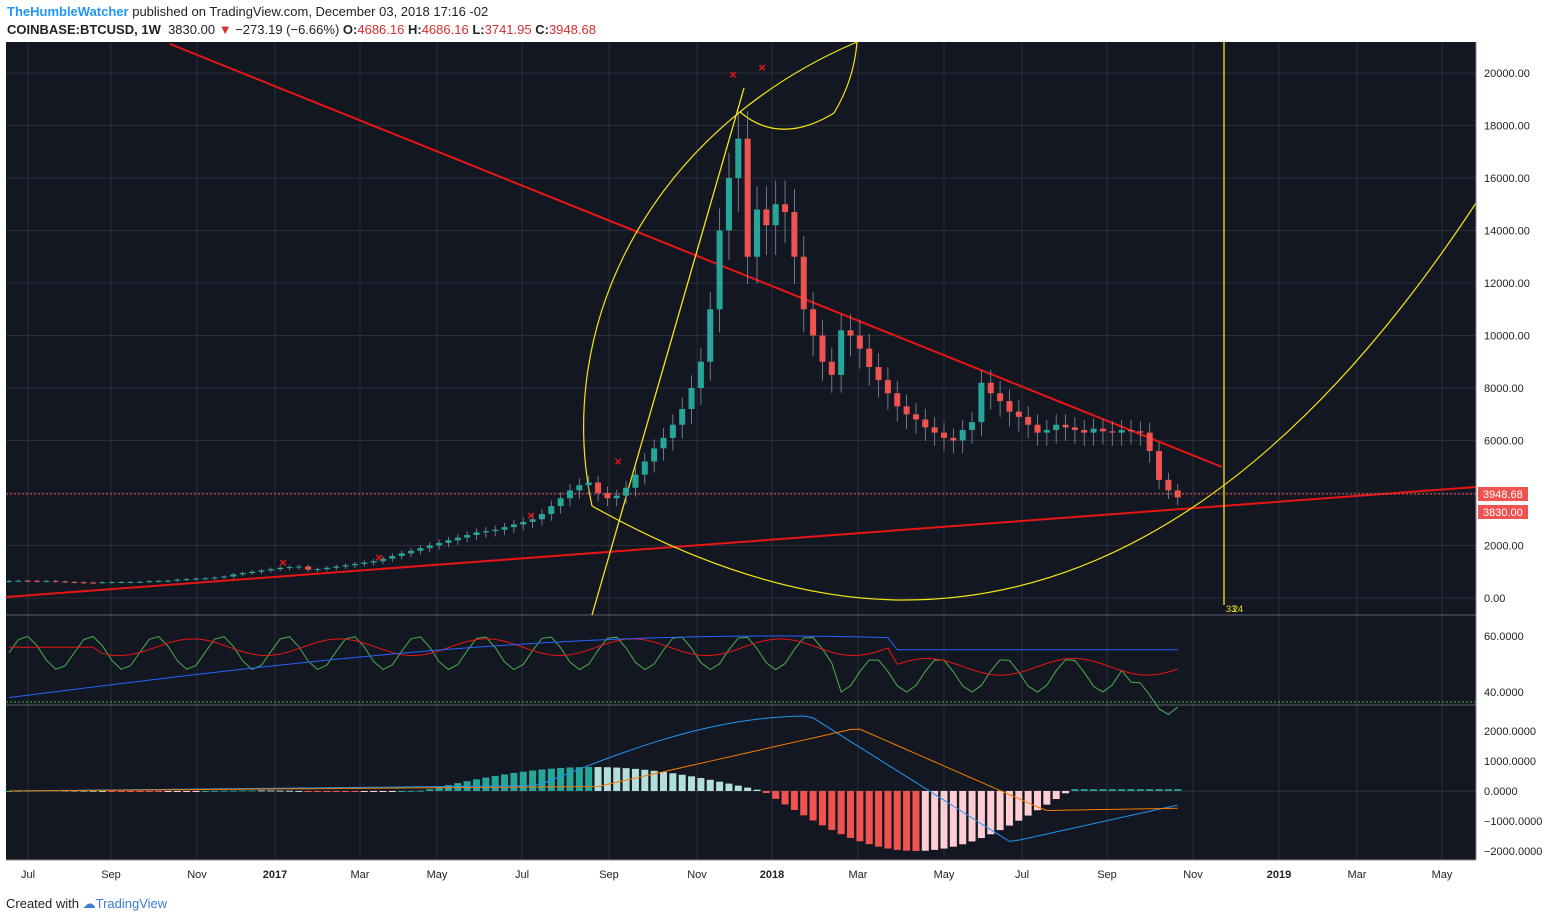 This screenshot has height=922, width=1551. I want to click on close-label: C:, so click(542, 29).